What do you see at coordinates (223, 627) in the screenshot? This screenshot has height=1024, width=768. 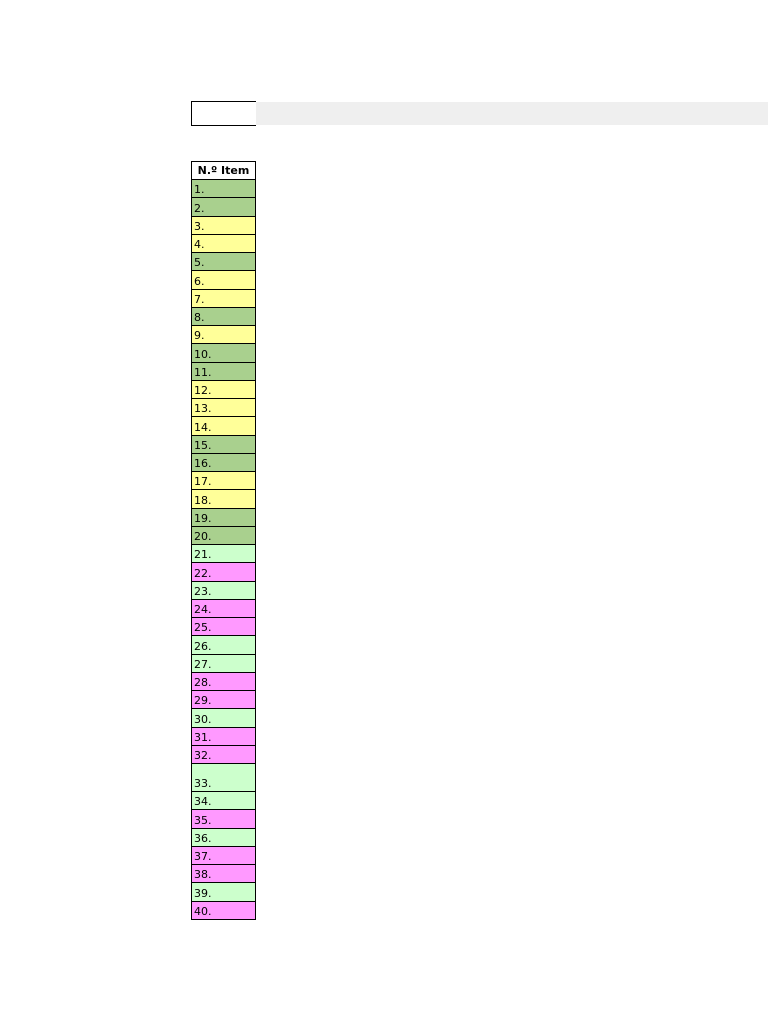 I see `item-cell: 25.` at bounding box center [223, 627].